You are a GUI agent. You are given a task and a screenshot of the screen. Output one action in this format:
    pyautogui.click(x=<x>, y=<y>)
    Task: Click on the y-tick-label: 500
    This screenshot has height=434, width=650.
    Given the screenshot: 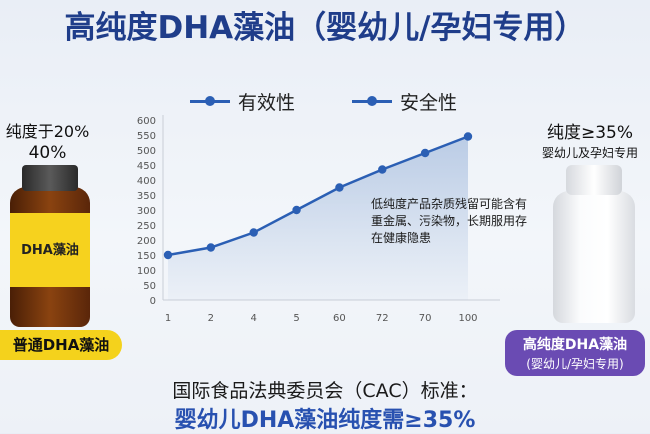 What is the action you would take?
    pyautogui.click(x=146, y=151)
    